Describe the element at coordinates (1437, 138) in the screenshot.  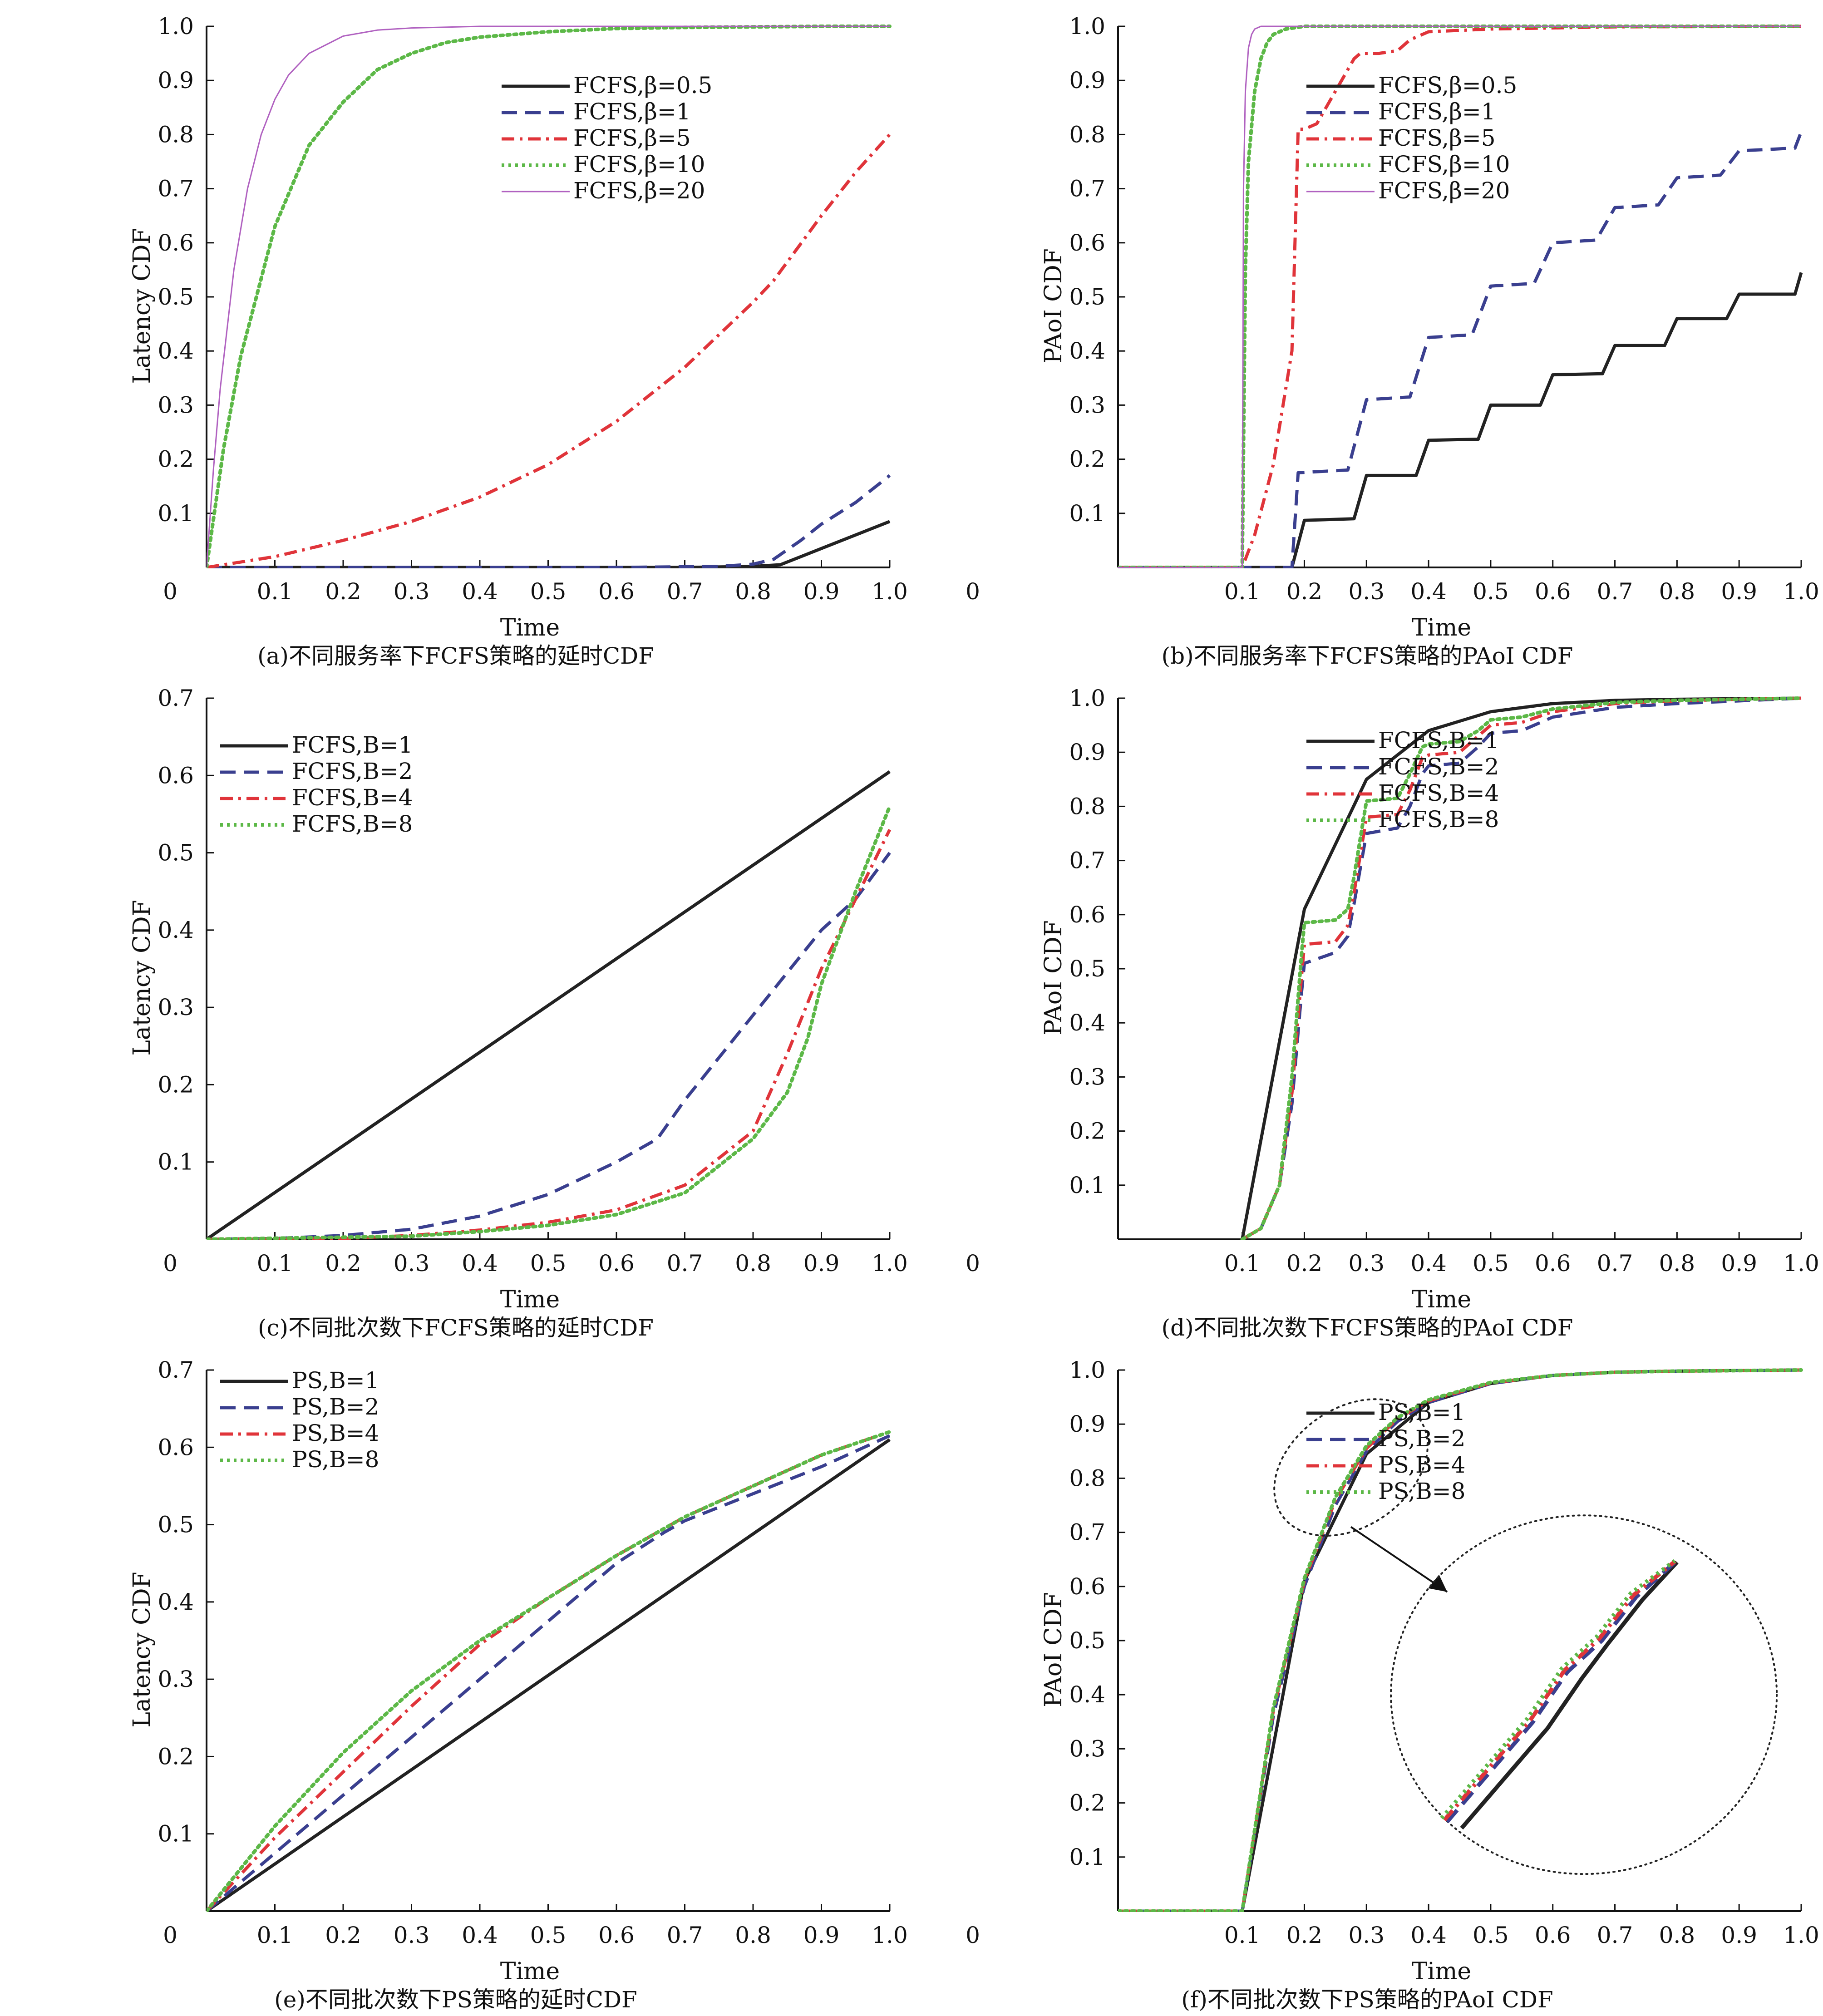
I see `legend-label: FCFS,β=5` at that location.